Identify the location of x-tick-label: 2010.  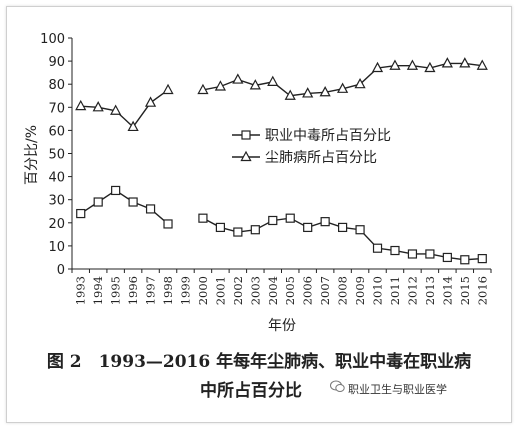
(378, 290).